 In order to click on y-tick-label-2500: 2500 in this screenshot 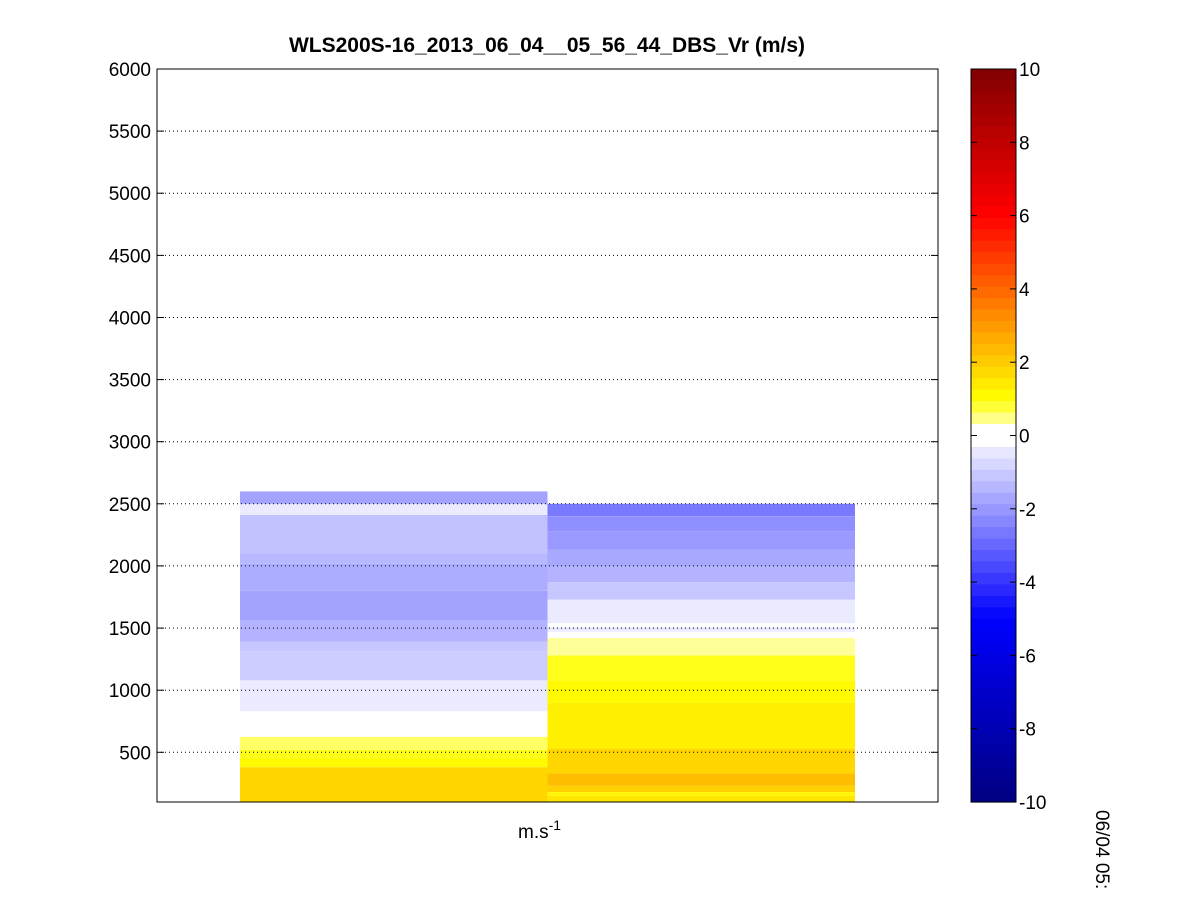, I will do `click(130, 505)`.